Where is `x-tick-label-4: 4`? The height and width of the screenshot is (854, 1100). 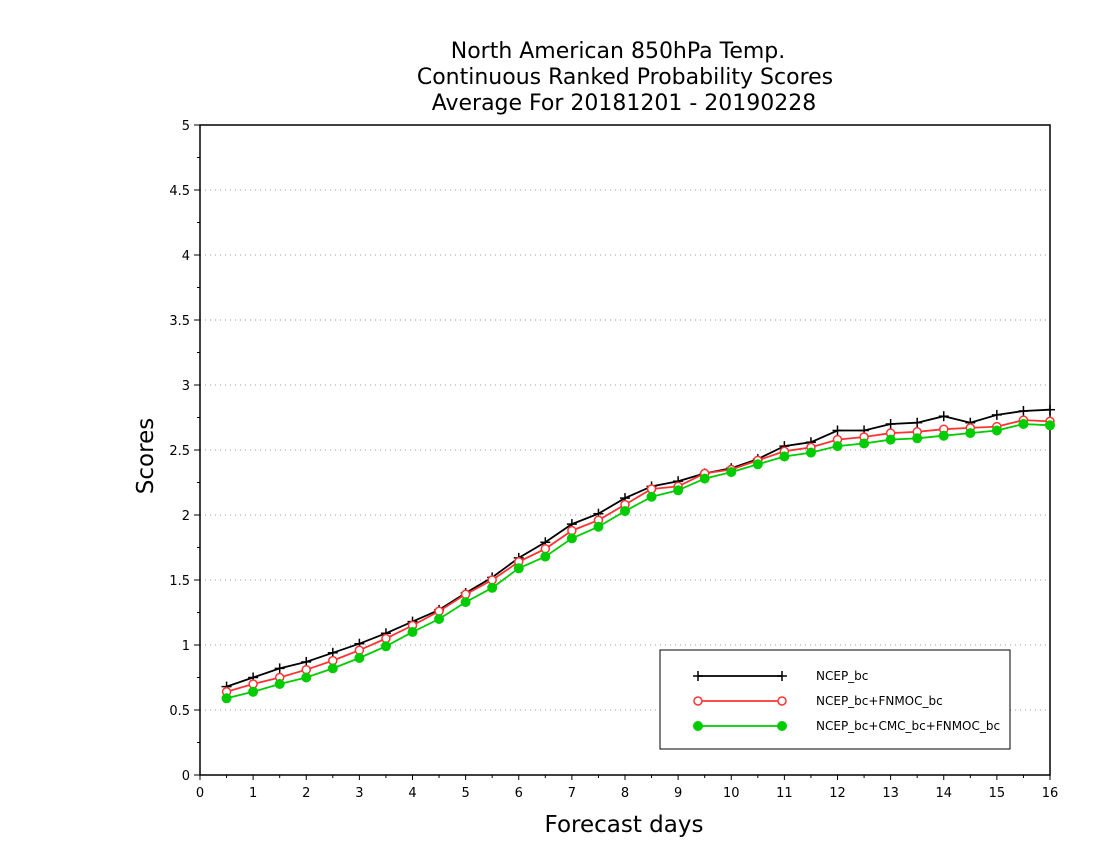
x-tick-label-4: 4 is located at coordinates (412, 793).